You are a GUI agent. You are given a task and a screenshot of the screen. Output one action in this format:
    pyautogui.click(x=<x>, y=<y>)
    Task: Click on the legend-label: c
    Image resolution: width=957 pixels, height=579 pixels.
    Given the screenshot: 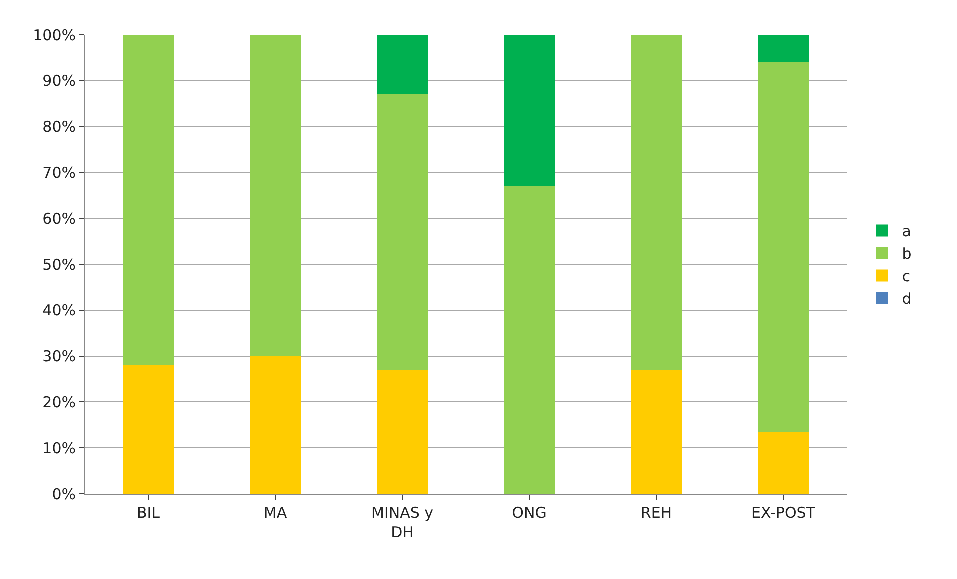 What is the action you would take?
    pyautogui.click(x=906, y=277)
    